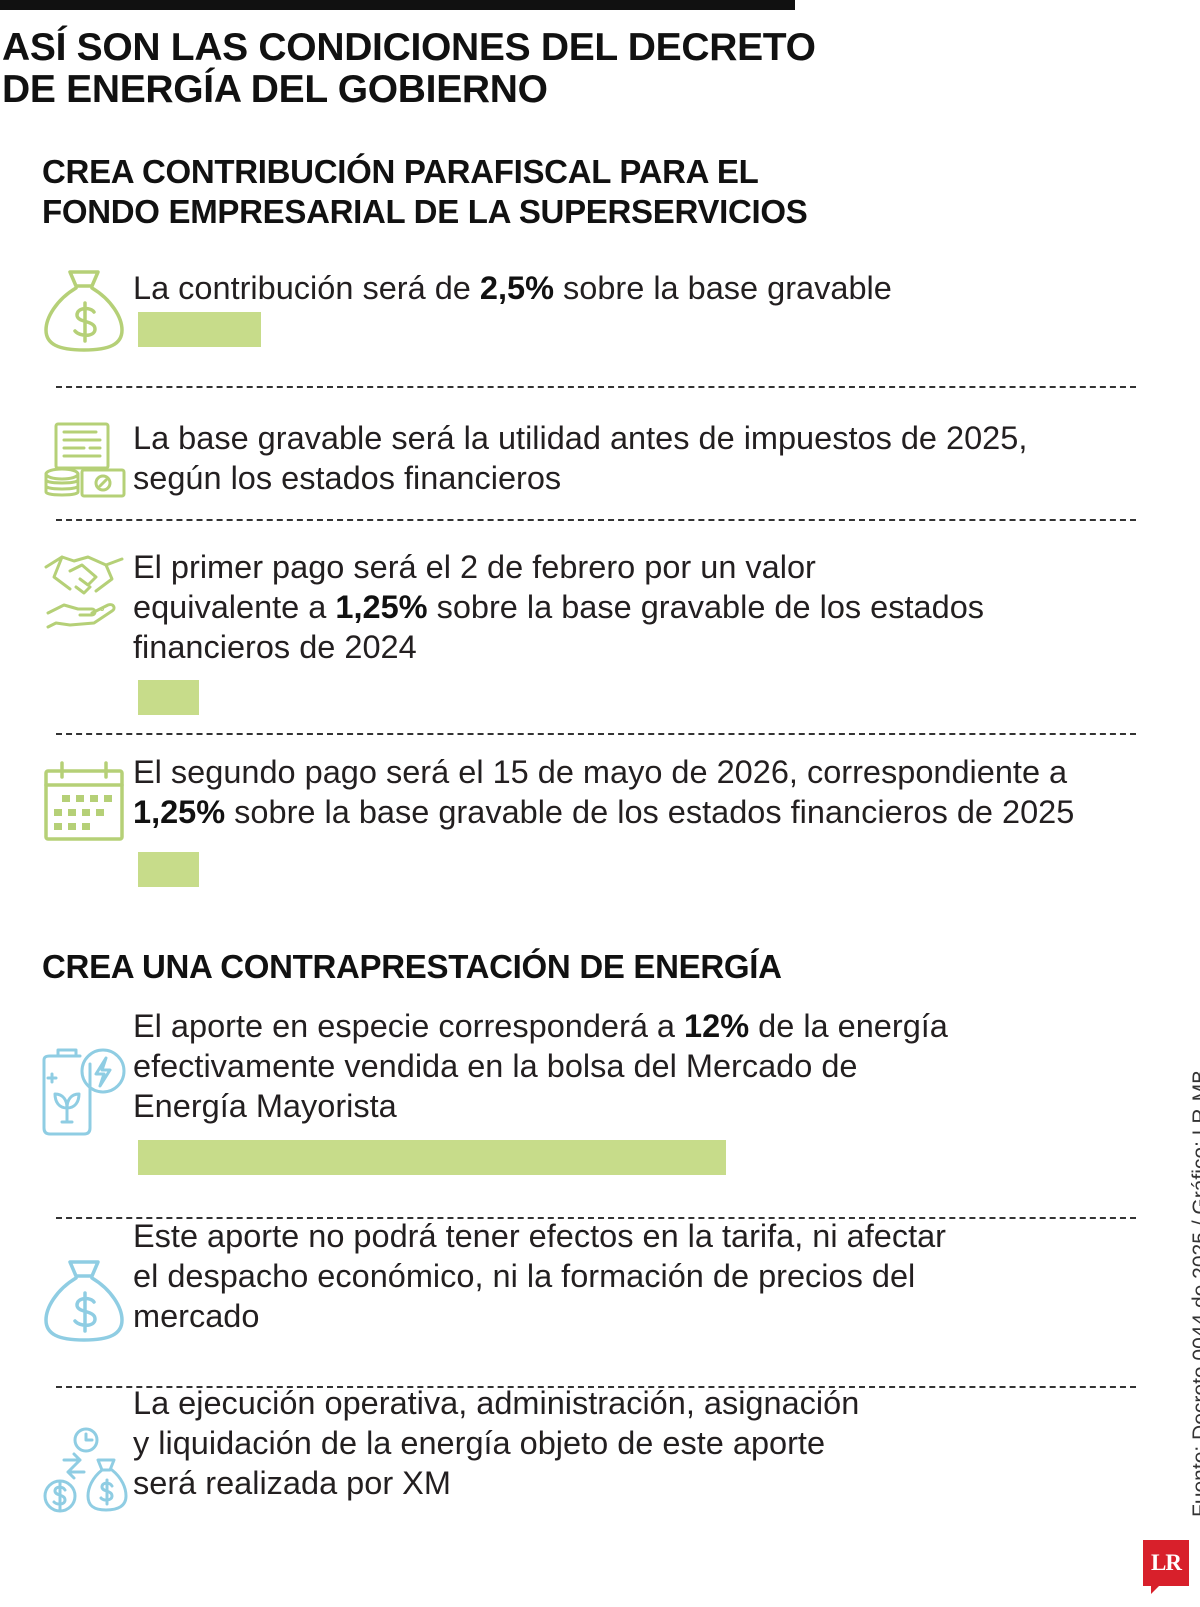 This screenshot has width=1200, height=1607. What do you see at coordinates (717, 1026) in the screenshot?
I see `highlight-value: 12%` at bounding box center [717, 1026].